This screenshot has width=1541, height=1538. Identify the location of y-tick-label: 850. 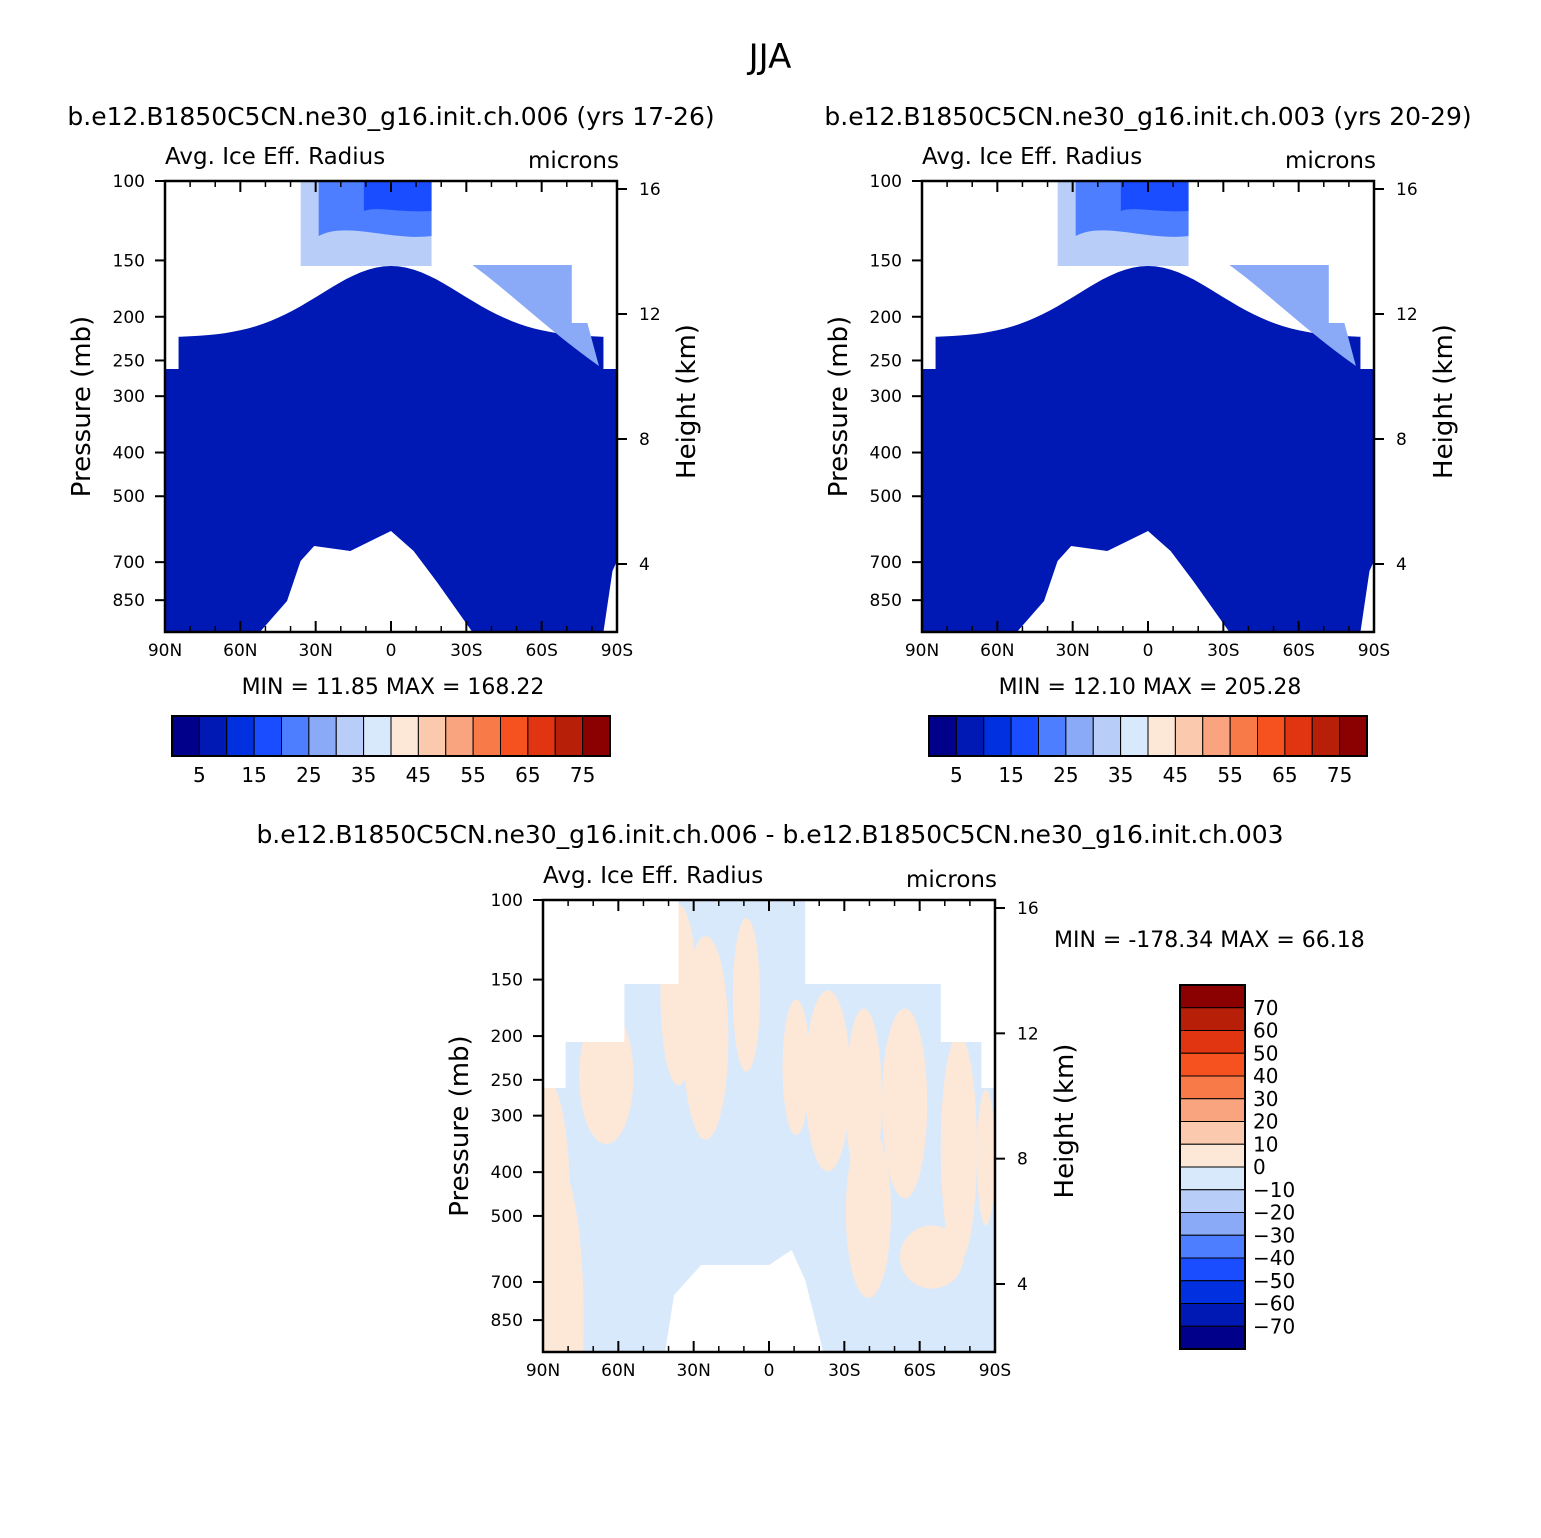
(129, 601).